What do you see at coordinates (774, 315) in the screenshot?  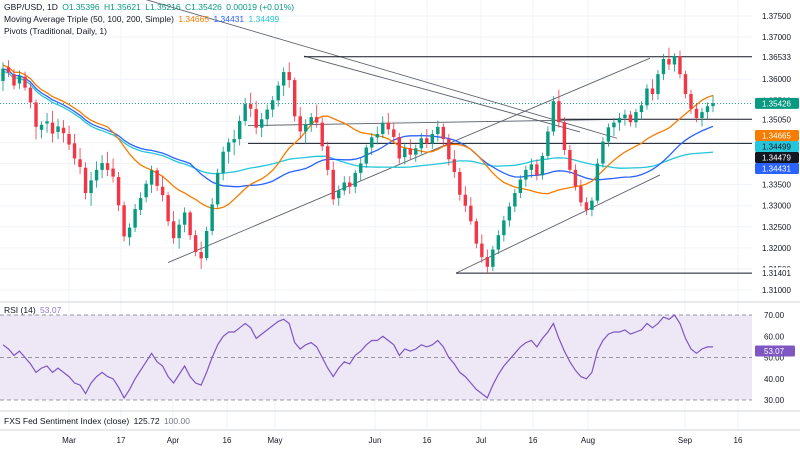 I see `rsi-tick-label: 70.00` at bounding box center [774, 315].